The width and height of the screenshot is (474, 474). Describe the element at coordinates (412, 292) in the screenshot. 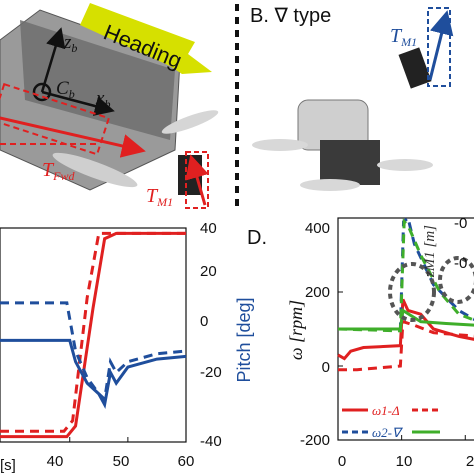

I see `highlight-circle-left` at that location.